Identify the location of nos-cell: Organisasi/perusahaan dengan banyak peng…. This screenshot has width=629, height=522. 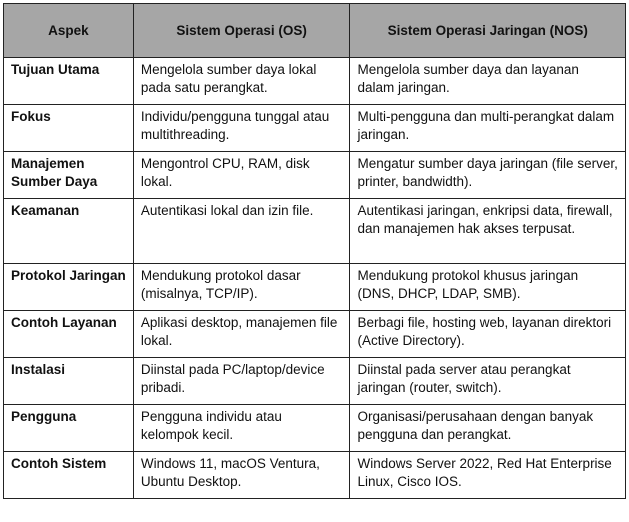
(487, 428).